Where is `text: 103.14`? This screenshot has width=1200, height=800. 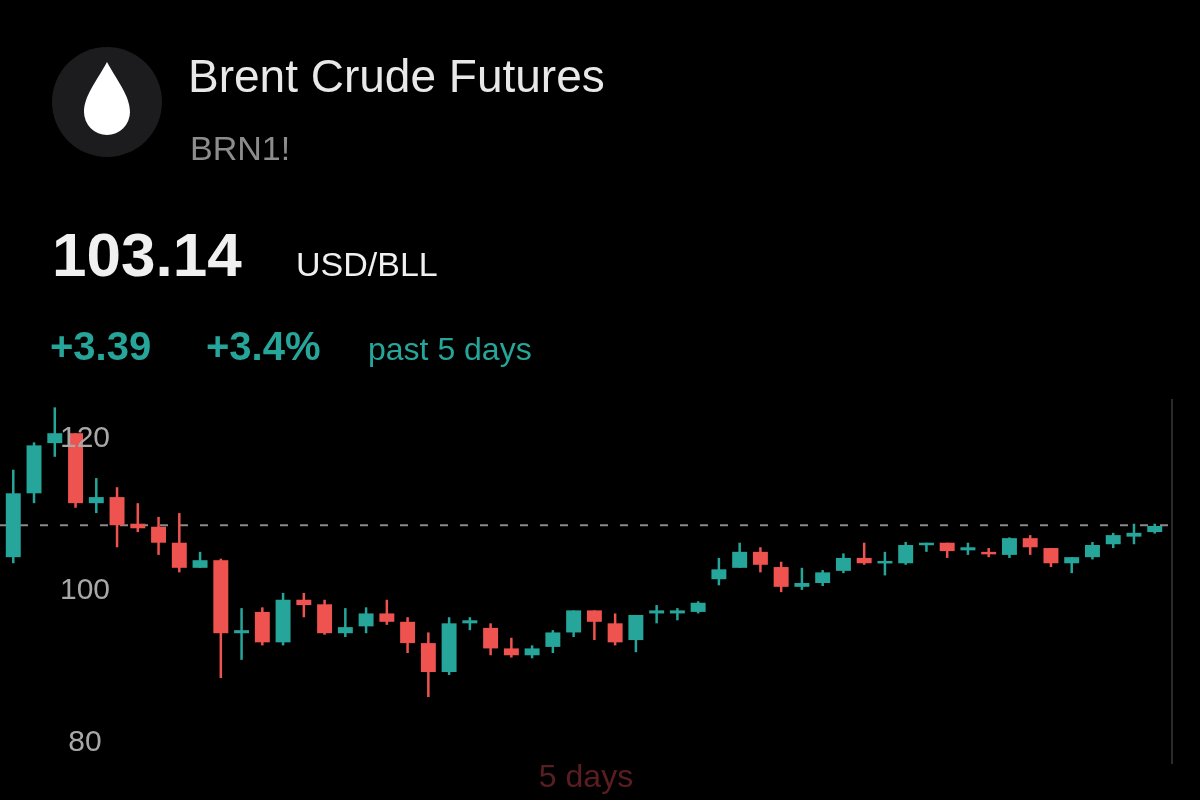 text: 103.14 is located at coordinates (147, 254).